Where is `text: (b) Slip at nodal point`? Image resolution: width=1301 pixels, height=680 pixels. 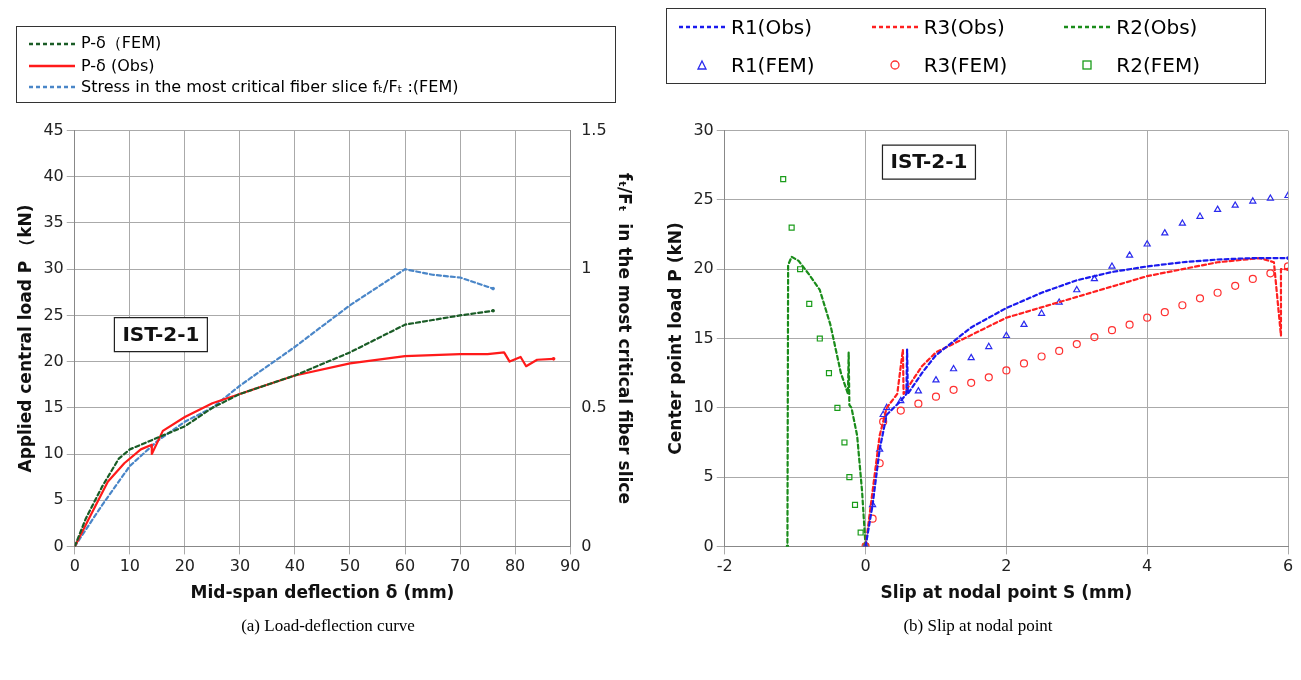 text: (b) Slip at nodal point is located at coordinates (978, 626).